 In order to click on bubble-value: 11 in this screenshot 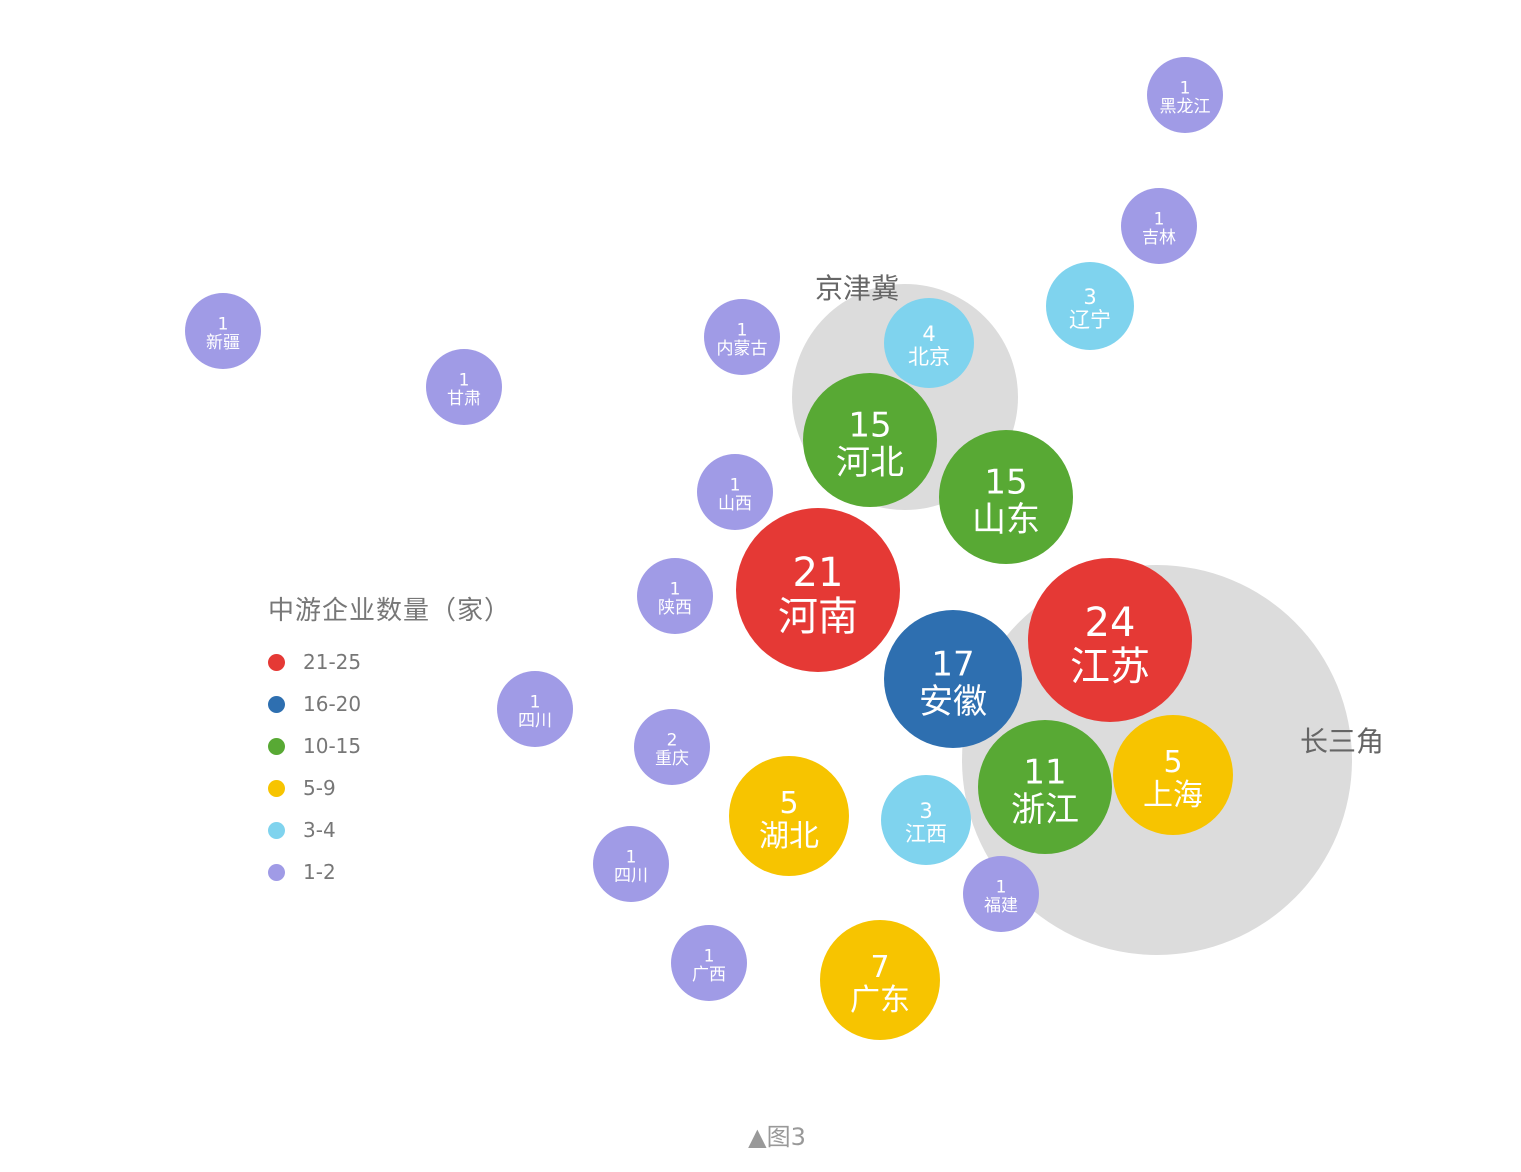, I will do `click(1044, 773)`.